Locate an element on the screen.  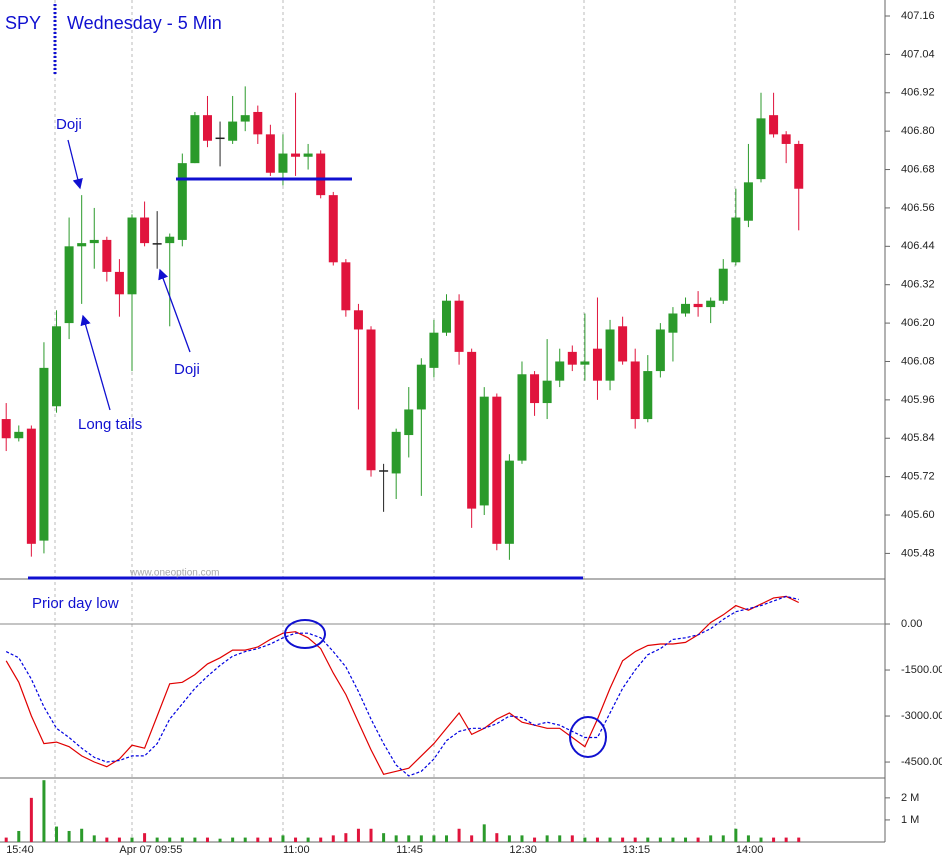
y-tick-label: -1500.00 is located at coordinates (921, 670).